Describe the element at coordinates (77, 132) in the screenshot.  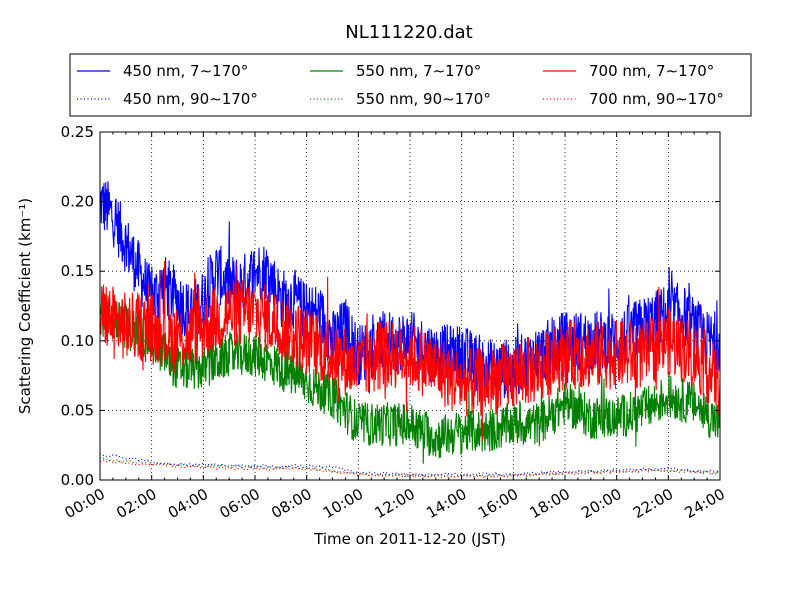
I see `y-tick-label: 0.25` at that location.